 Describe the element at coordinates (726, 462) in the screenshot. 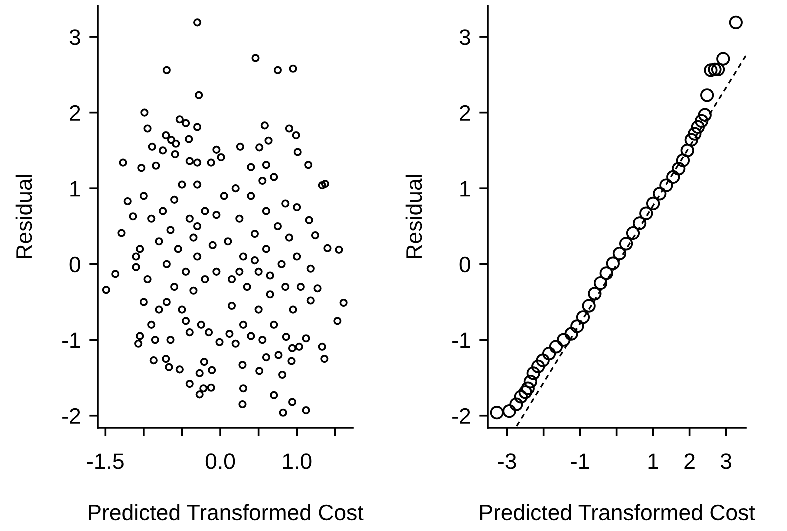

I see `x-tick-label: 3` at that location.